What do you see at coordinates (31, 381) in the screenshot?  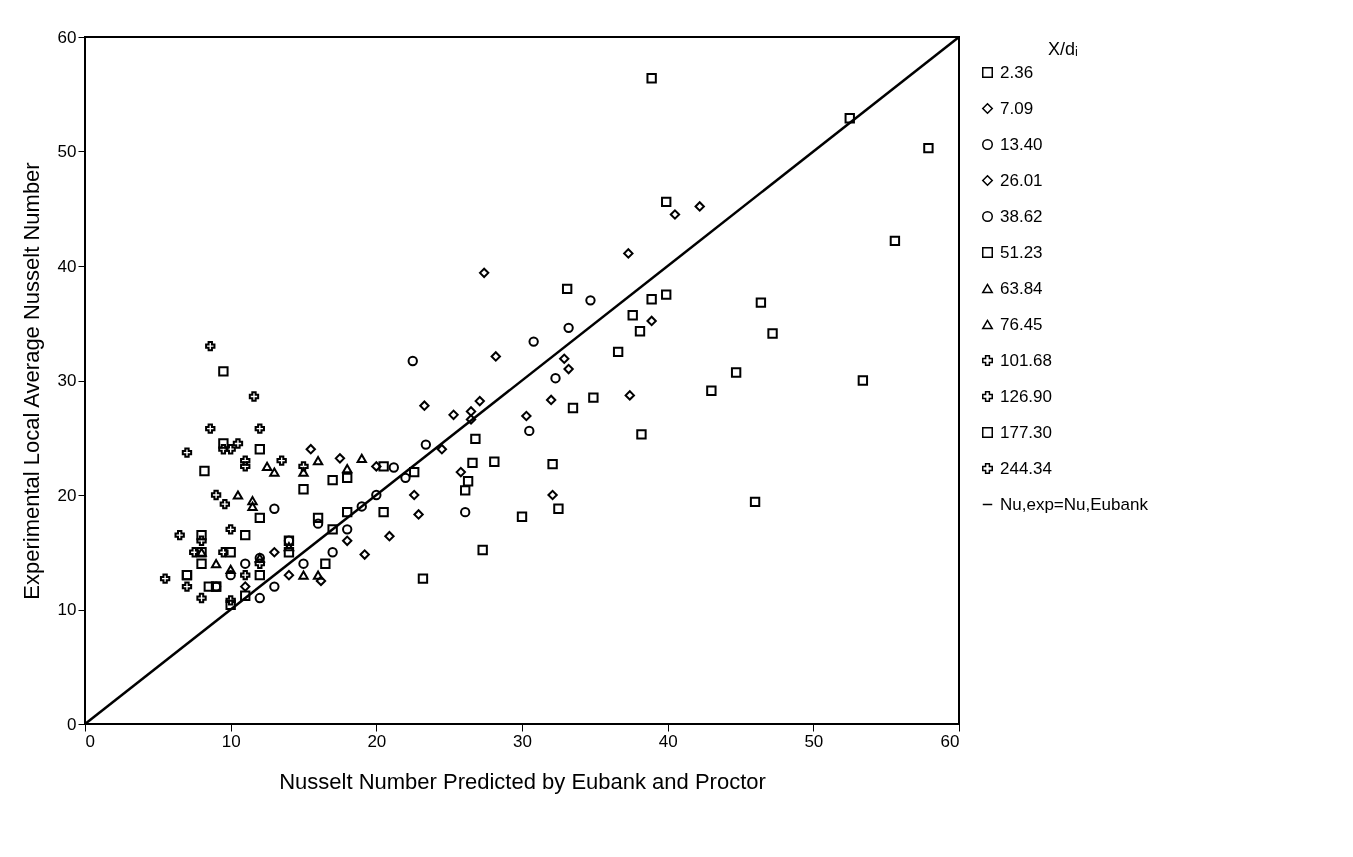 I see `y-axis-title: Experimental Local Average Nusselt Number` at bounding box center [31, 381].